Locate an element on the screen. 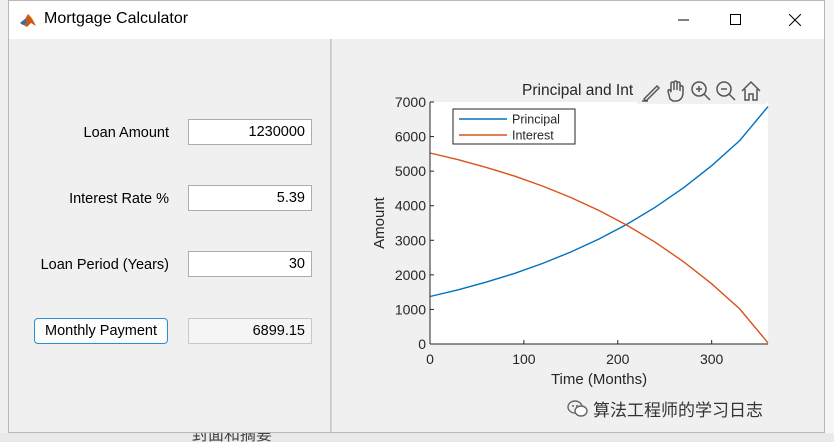 This screenshot has height=442, width=834. legend-label-interest: Interest is located at coordinates (533, 136).